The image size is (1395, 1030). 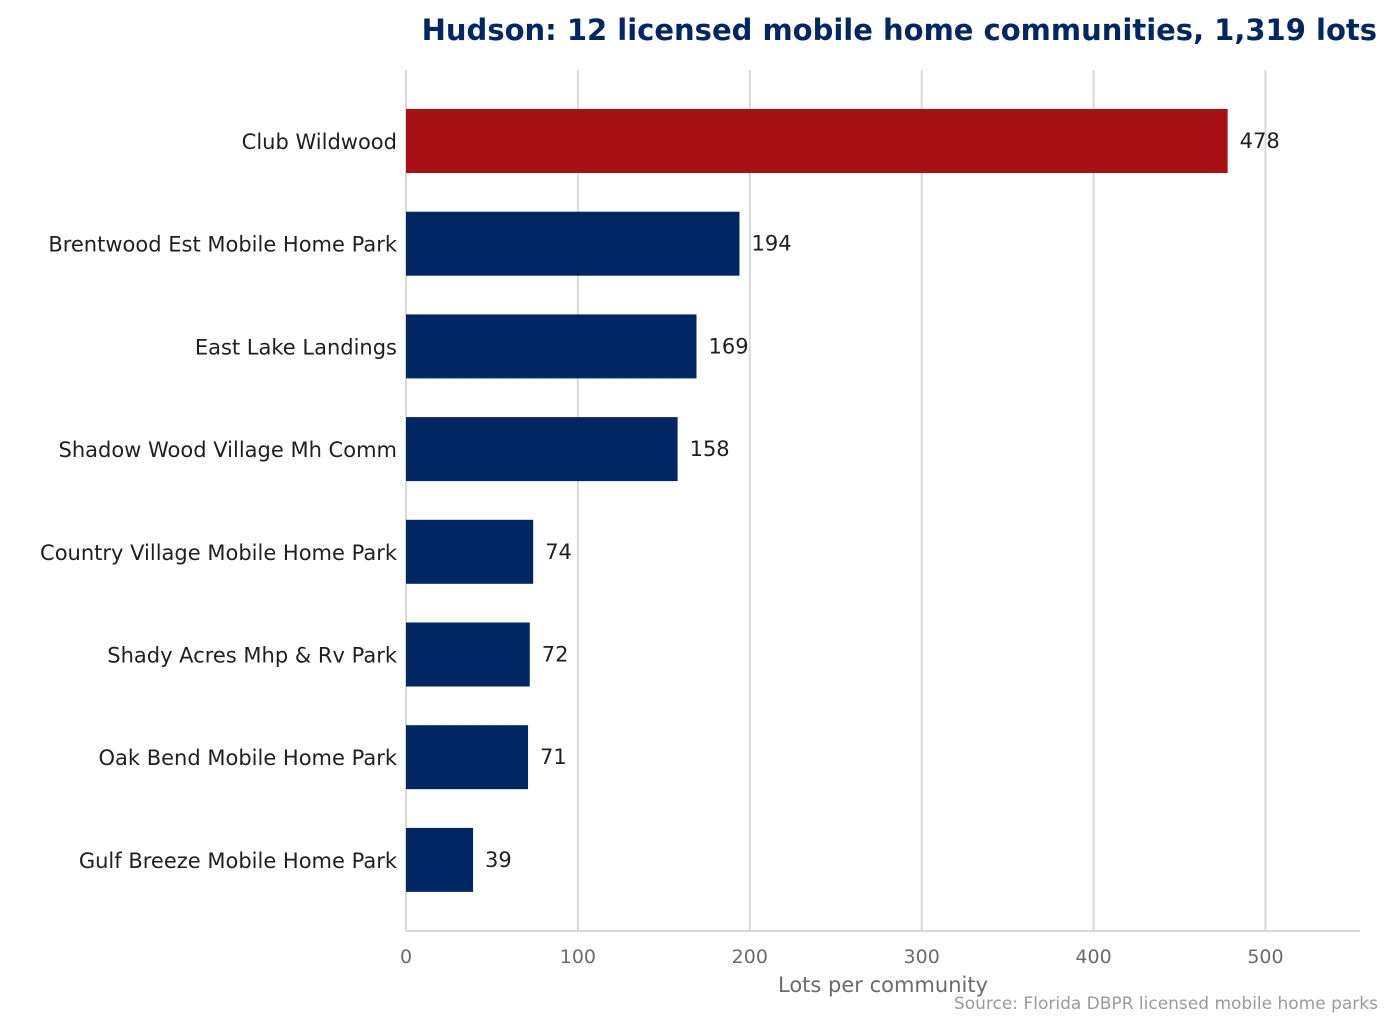 I want to click on category-label: Shady Acres Mhp & Rv Park, so click(x=252, y=656).